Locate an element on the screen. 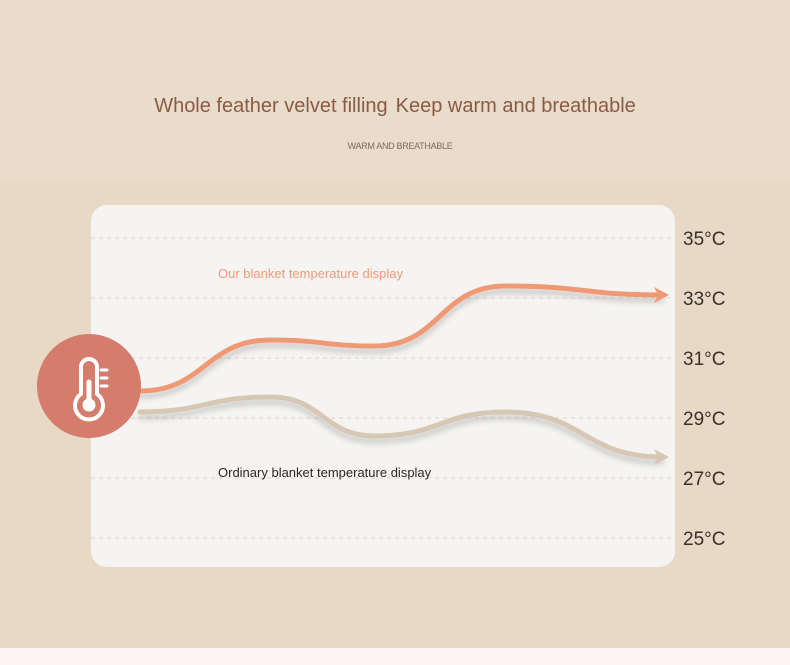 Image resolution: width=790 pixels, height=665 pixels. thermometer-icon is located at coordinates (91, 389).